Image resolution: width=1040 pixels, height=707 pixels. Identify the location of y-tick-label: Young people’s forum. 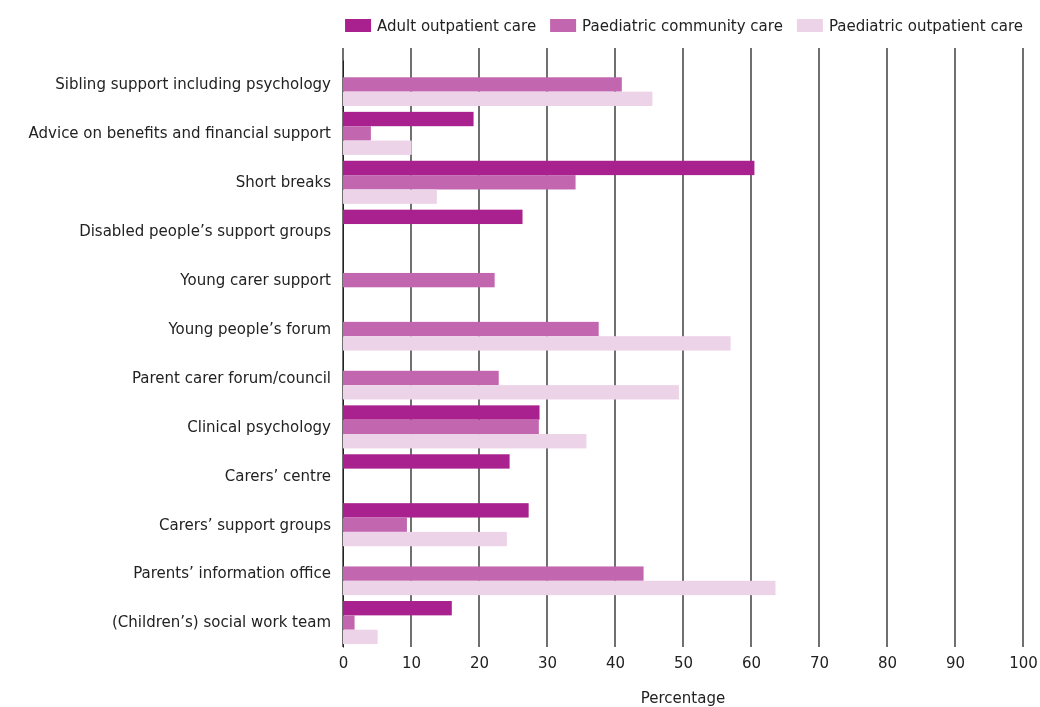
(249, 328).